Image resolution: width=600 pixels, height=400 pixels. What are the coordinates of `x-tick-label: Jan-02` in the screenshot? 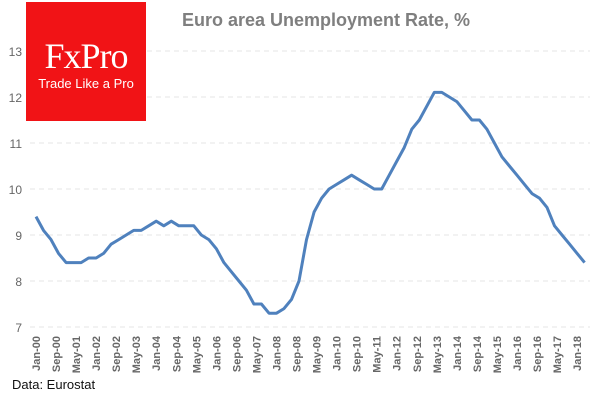 It's located at (97, 353).